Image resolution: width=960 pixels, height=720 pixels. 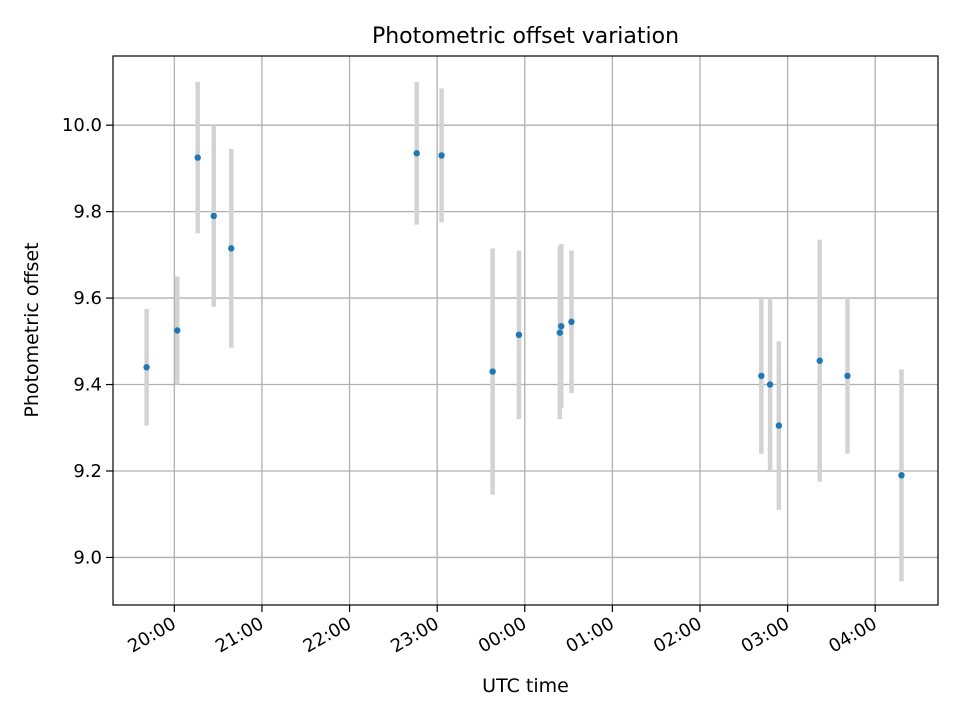 I want to click on y-axis-ticks: 9.0 9.2 9.4 9.6 9.8 10.0, so click(x=87, y=341).